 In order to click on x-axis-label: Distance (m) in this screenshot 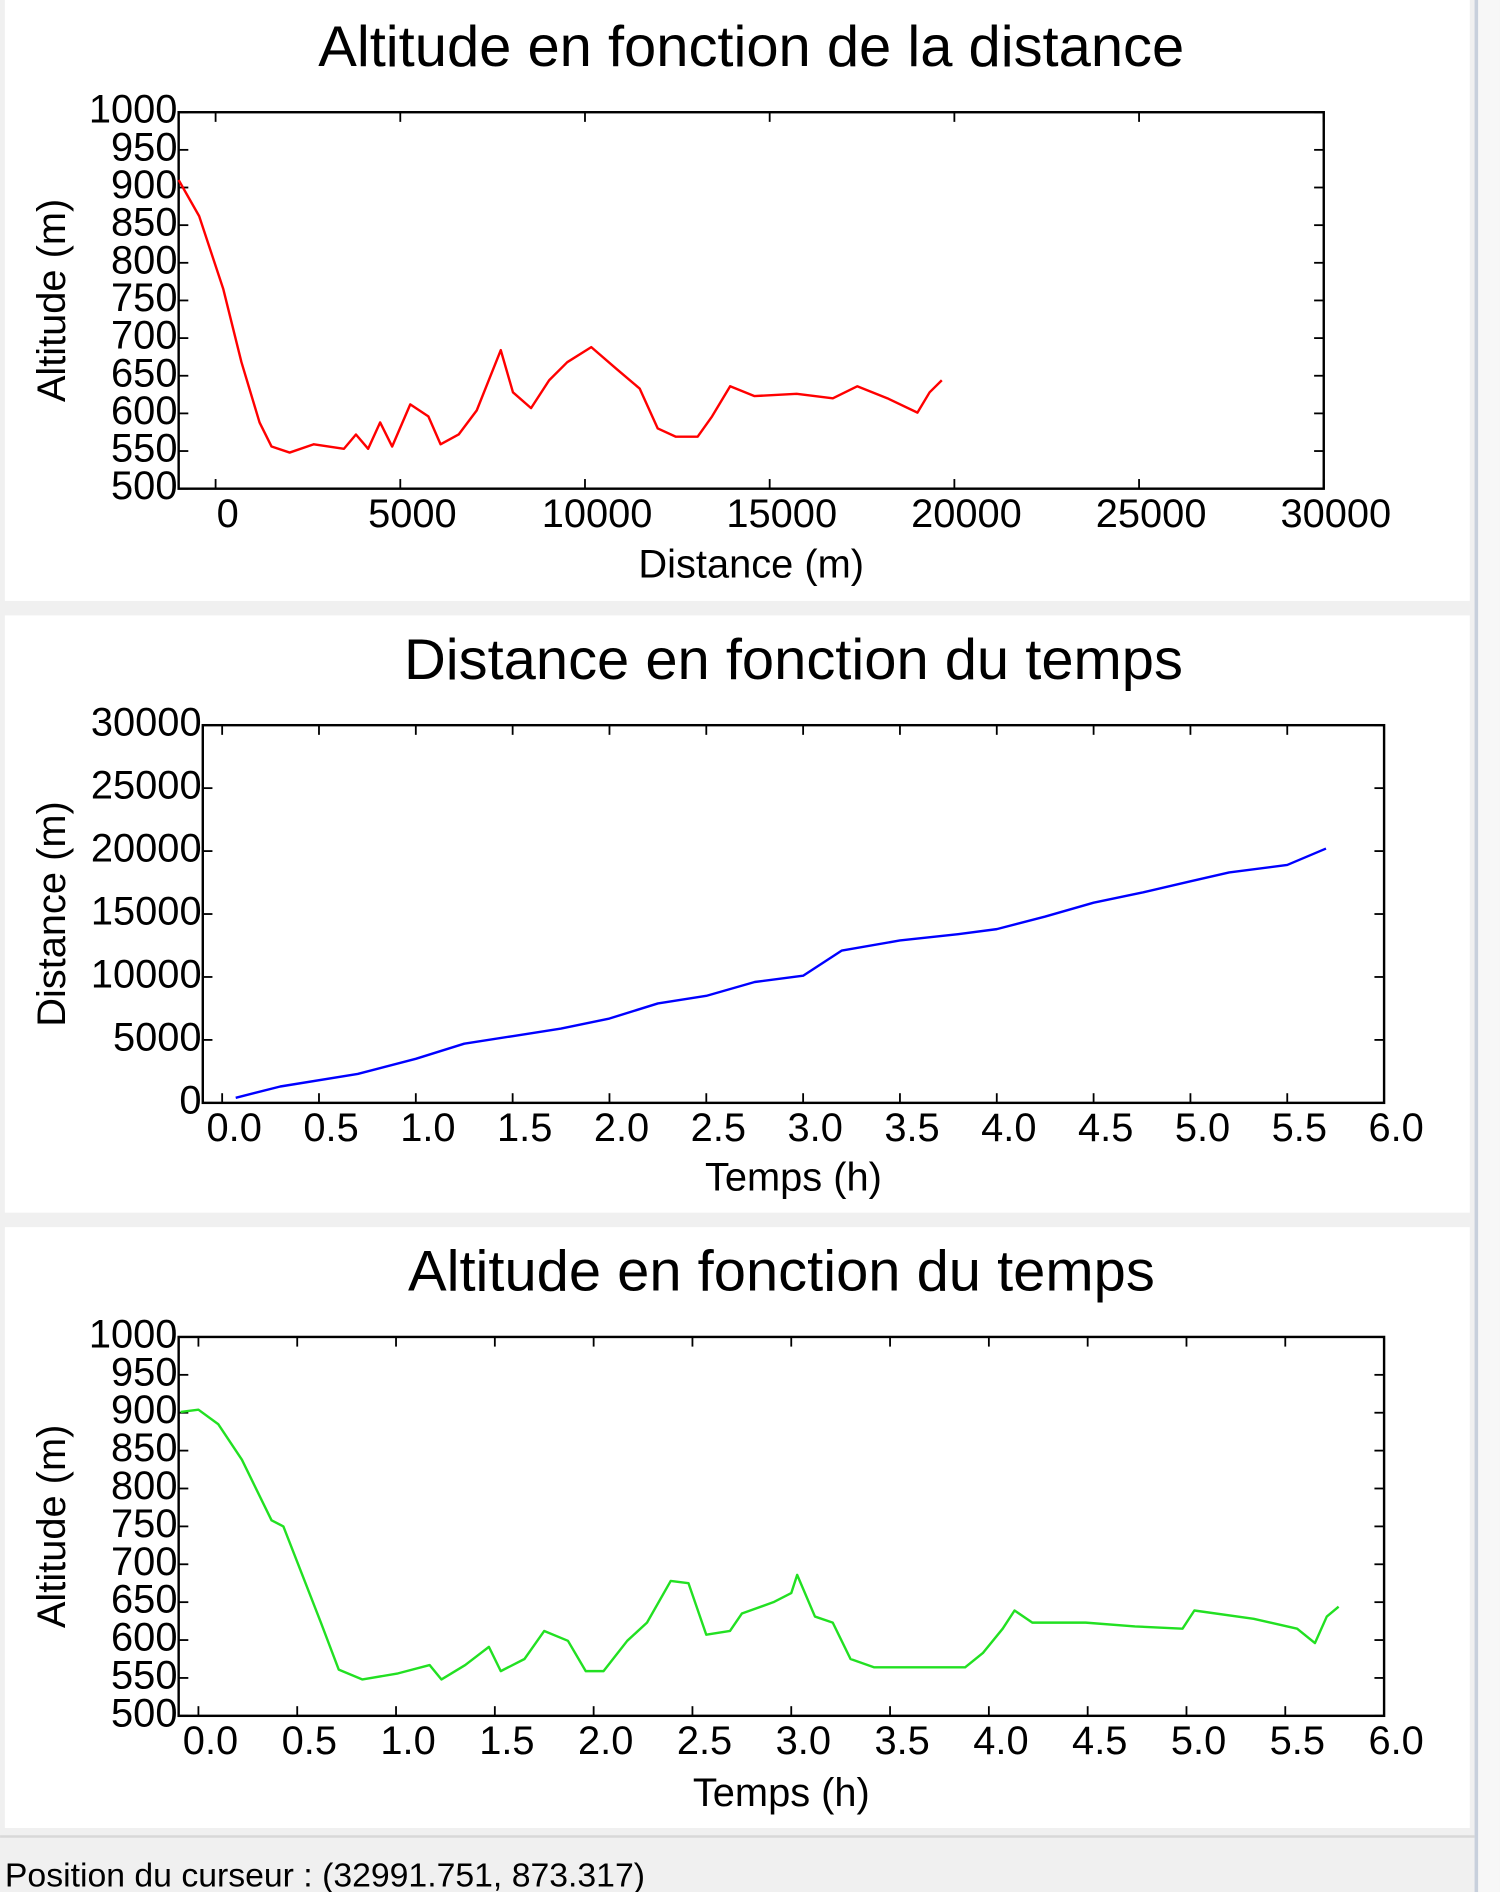, I will do `click(751, 565)`.